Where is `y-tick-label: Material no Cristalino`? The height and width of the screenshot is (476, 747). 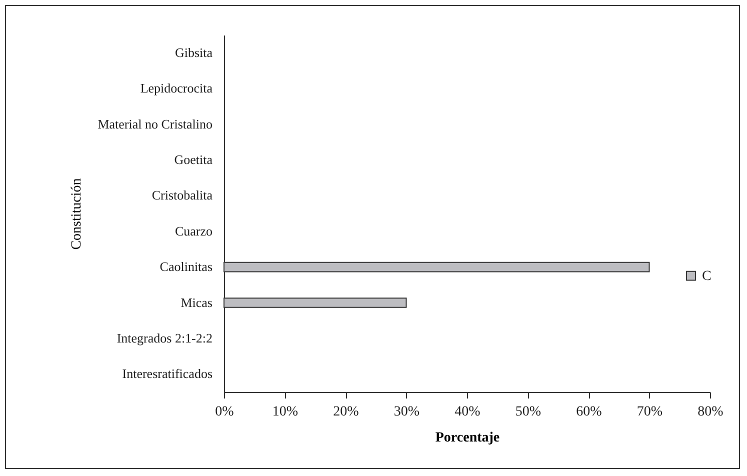
y-tick-label: Material no Cristalino is located at coordinates (155, 124).